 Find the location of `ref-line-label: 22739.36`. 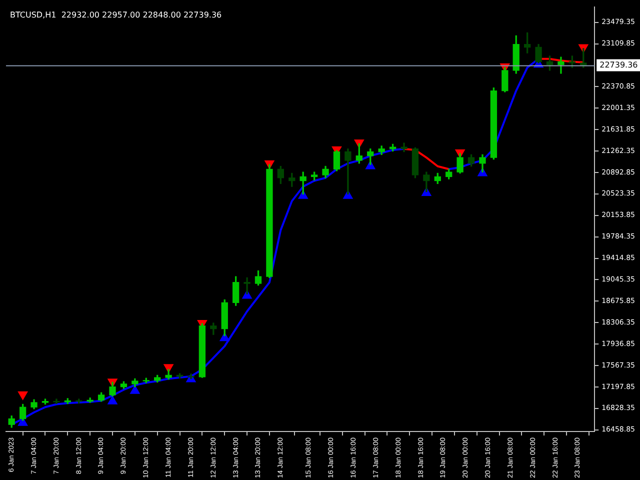

ref-line-label: 22739.36 is located at coordinates (619, 65).